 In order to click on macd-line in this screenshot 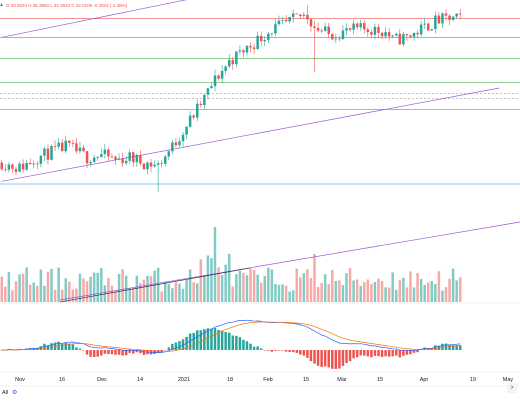, I will do `click(231, 336)`.